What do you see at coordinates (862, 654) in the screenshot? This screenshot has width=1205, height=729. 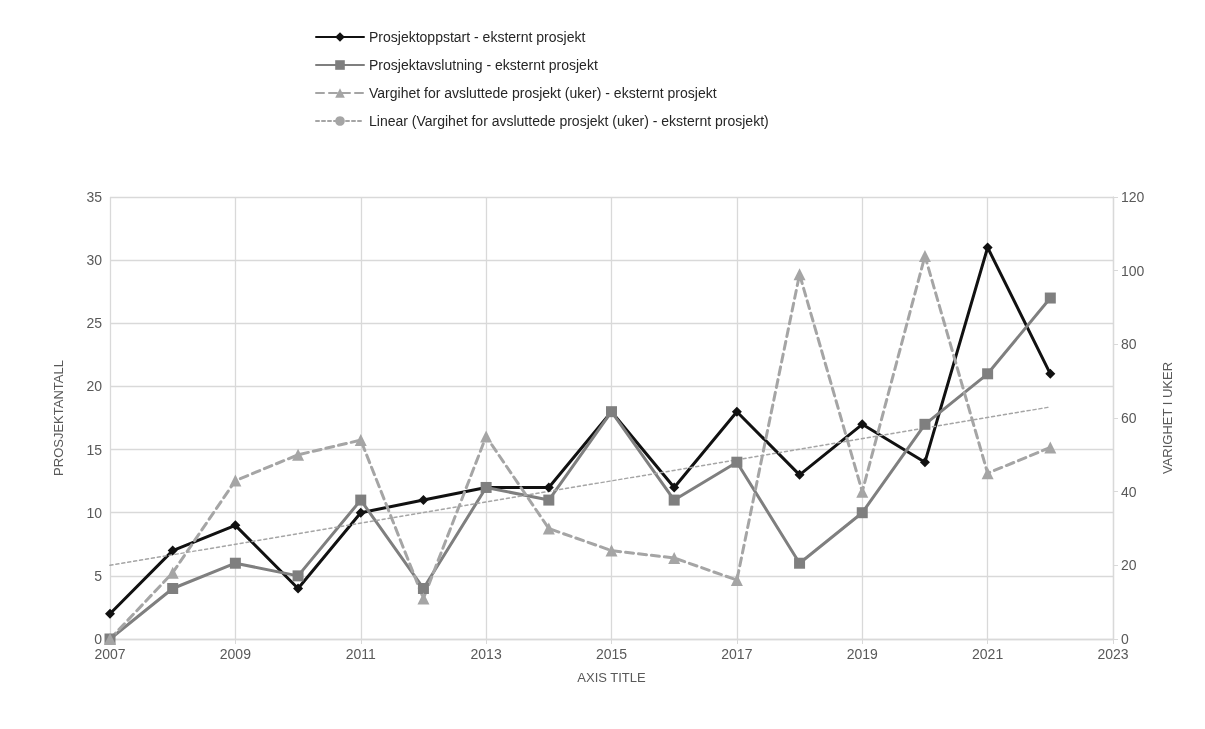 I see `x-tick-label: 2019` at bounding box center [862, 654].